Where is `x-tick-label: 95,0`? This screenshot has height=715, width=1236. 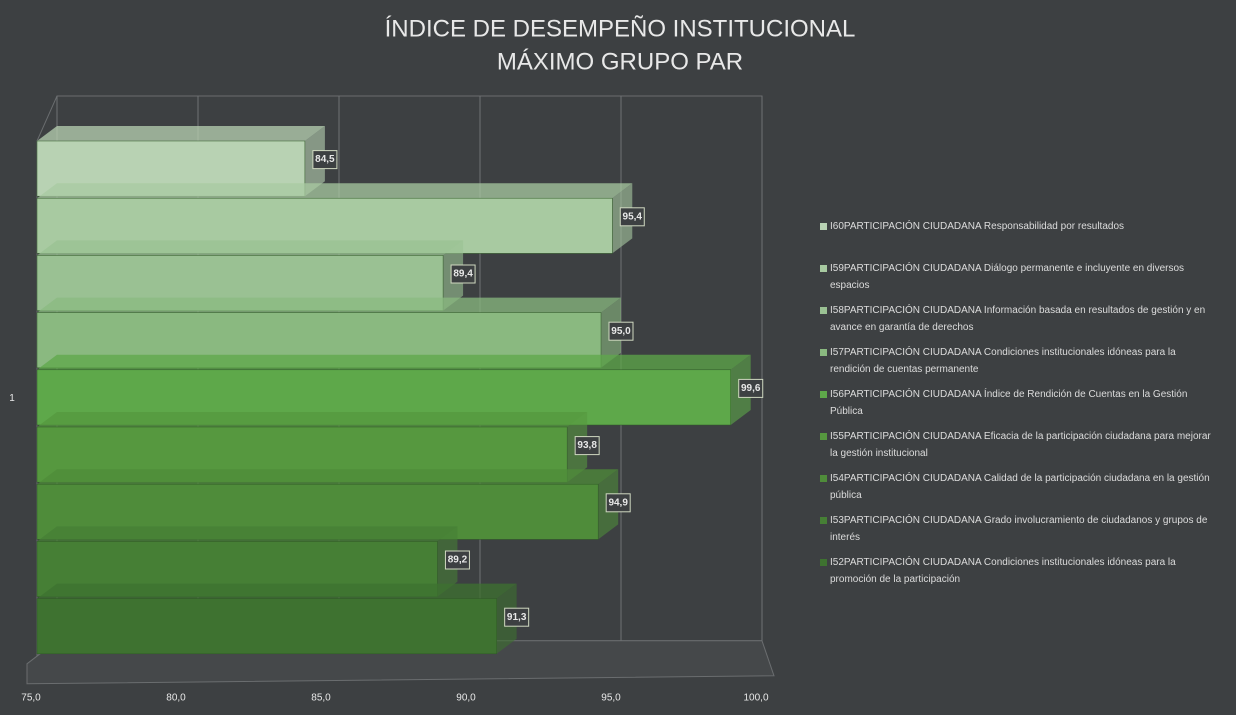
x-tick-label: 95,0 is located at coordinates (611, 698).